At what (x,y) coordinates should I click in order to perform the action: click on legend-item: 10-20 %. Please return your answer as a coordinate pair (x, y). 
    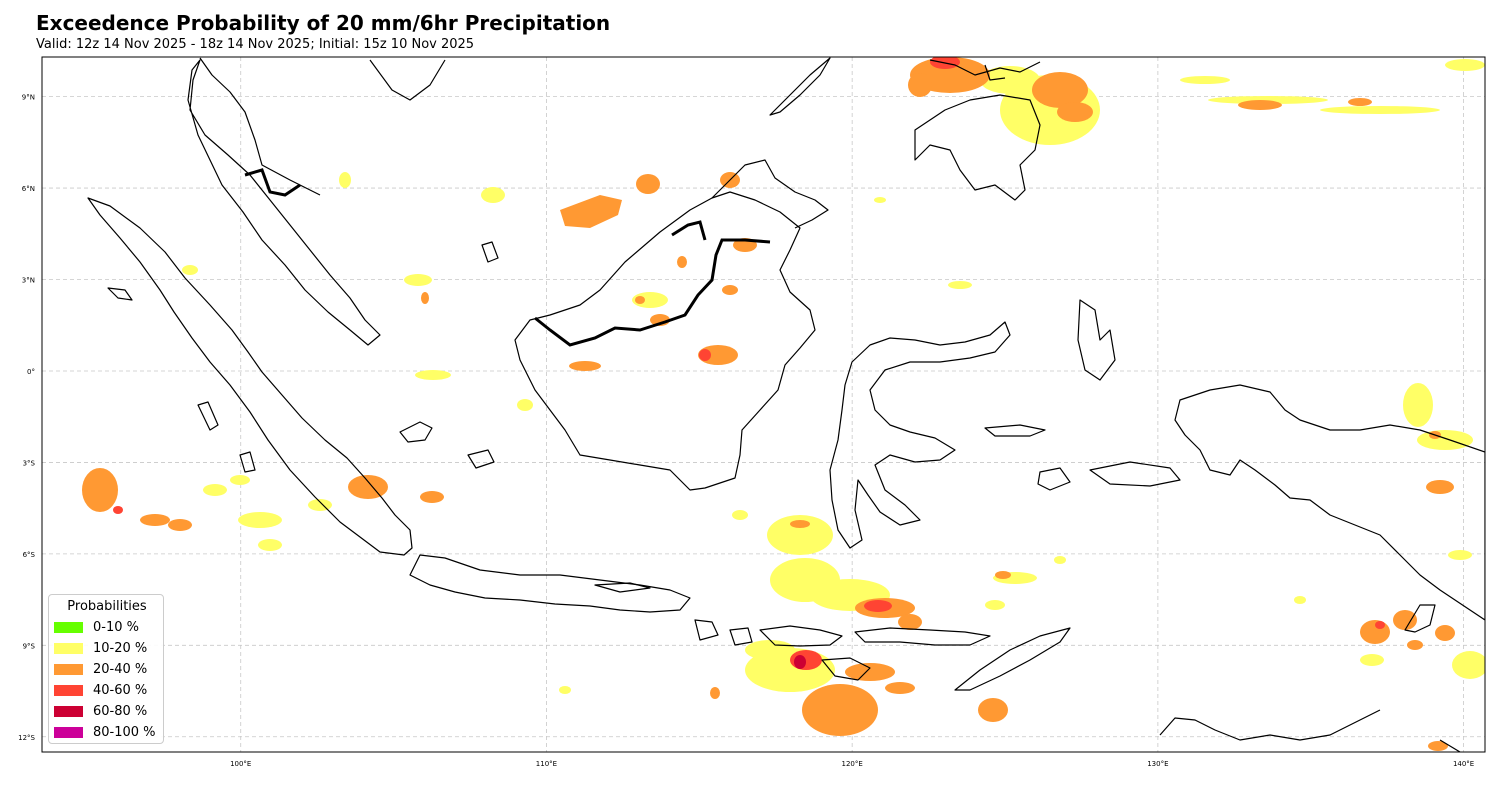
    Looking at the image, I should click on (100, 648).